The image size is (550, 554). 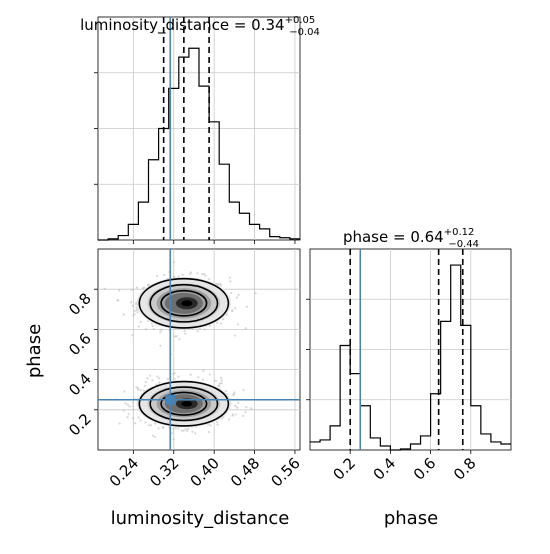 I want to click on phase-hist-title: phase = 0.64+0.12 −0.44, so click(x=411, y=238).